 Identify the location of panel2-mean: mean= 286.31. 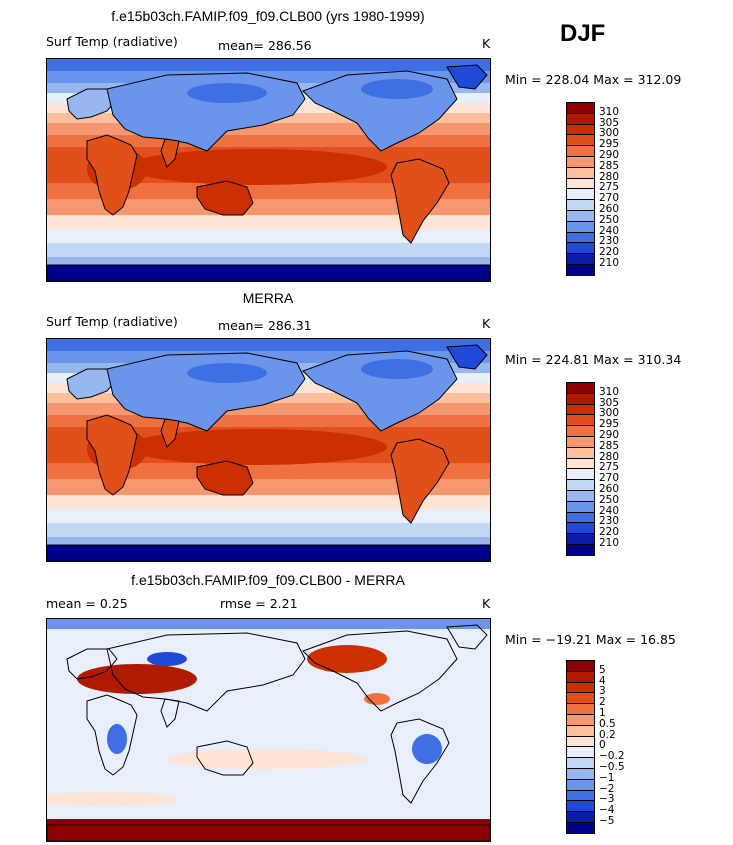
(265, 325).